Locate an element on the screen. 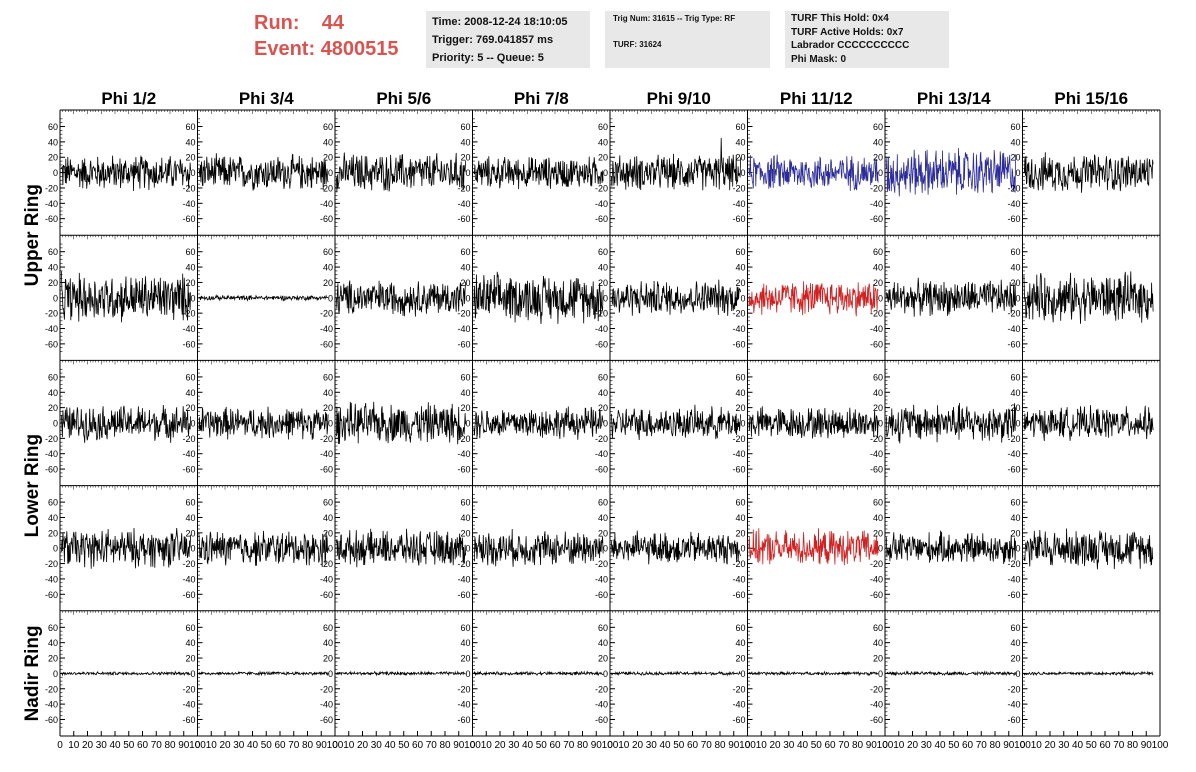 The image size is (1196, 772). run-row: Run: 44 is located at coordinates (326, 23).